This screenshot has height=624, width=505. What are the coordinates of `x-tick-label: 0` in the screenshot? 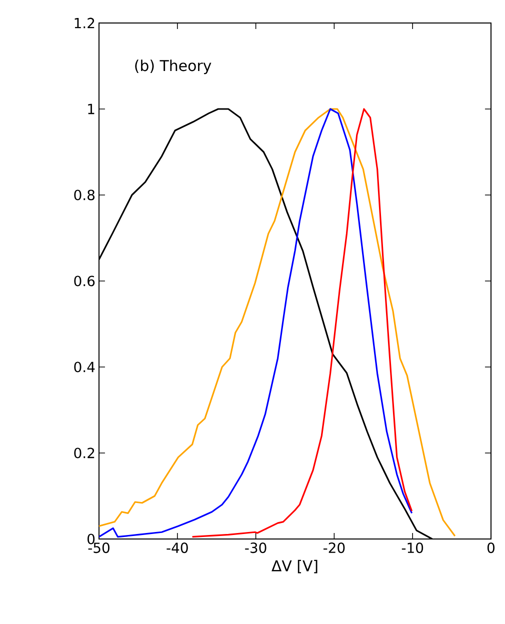 It's located at (491, 548).